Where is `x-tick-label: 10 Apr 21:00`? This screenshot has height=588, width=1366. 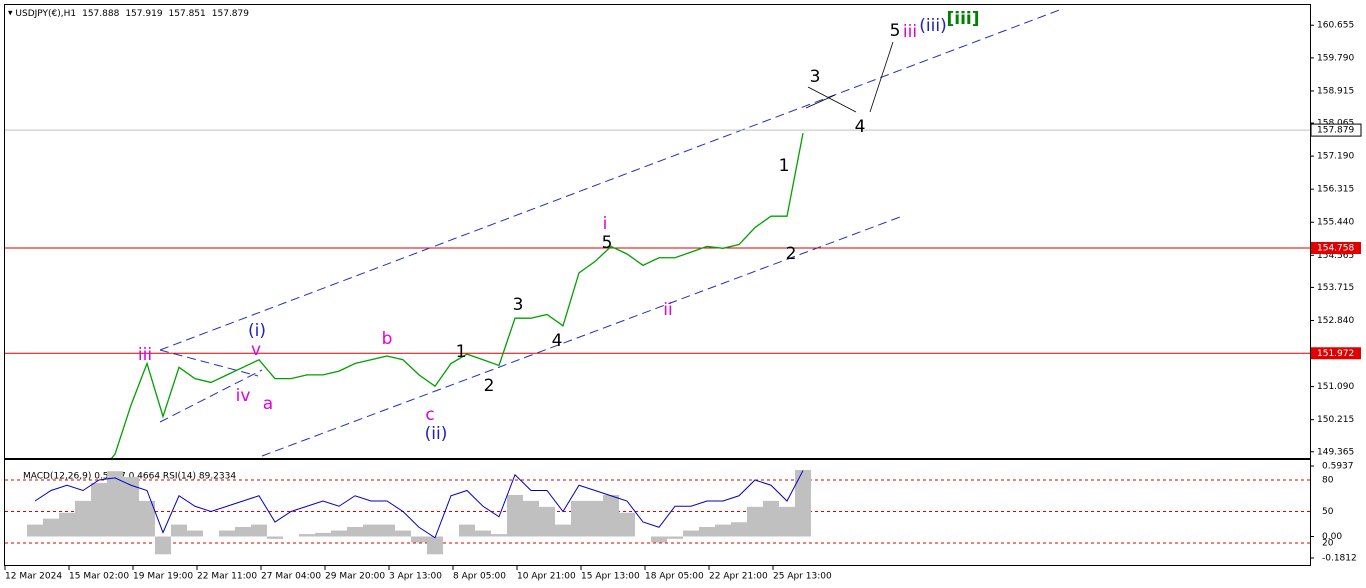
x-tick-label: 10 Apr 21:00 is located at coordinates (546, 577).